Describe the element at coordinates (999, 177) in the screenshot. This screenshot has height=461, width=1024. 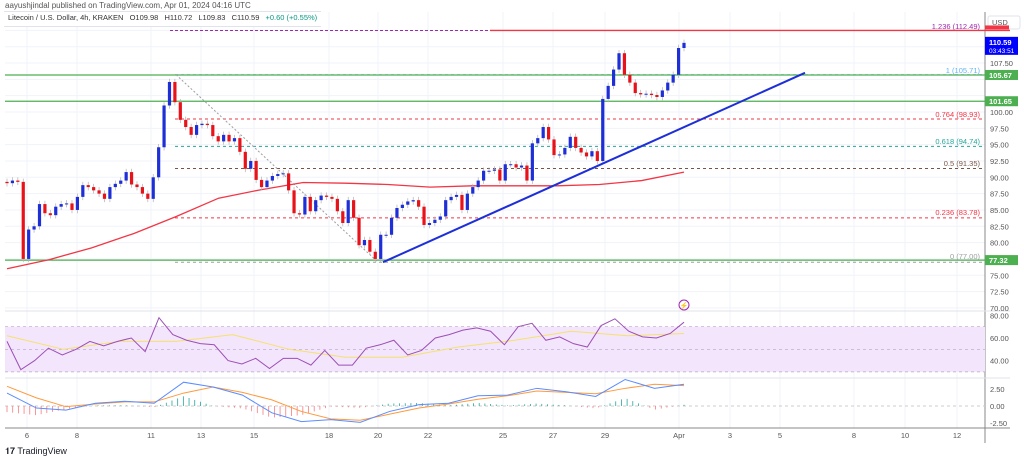
I see `price-tick: 90.00` at that location.